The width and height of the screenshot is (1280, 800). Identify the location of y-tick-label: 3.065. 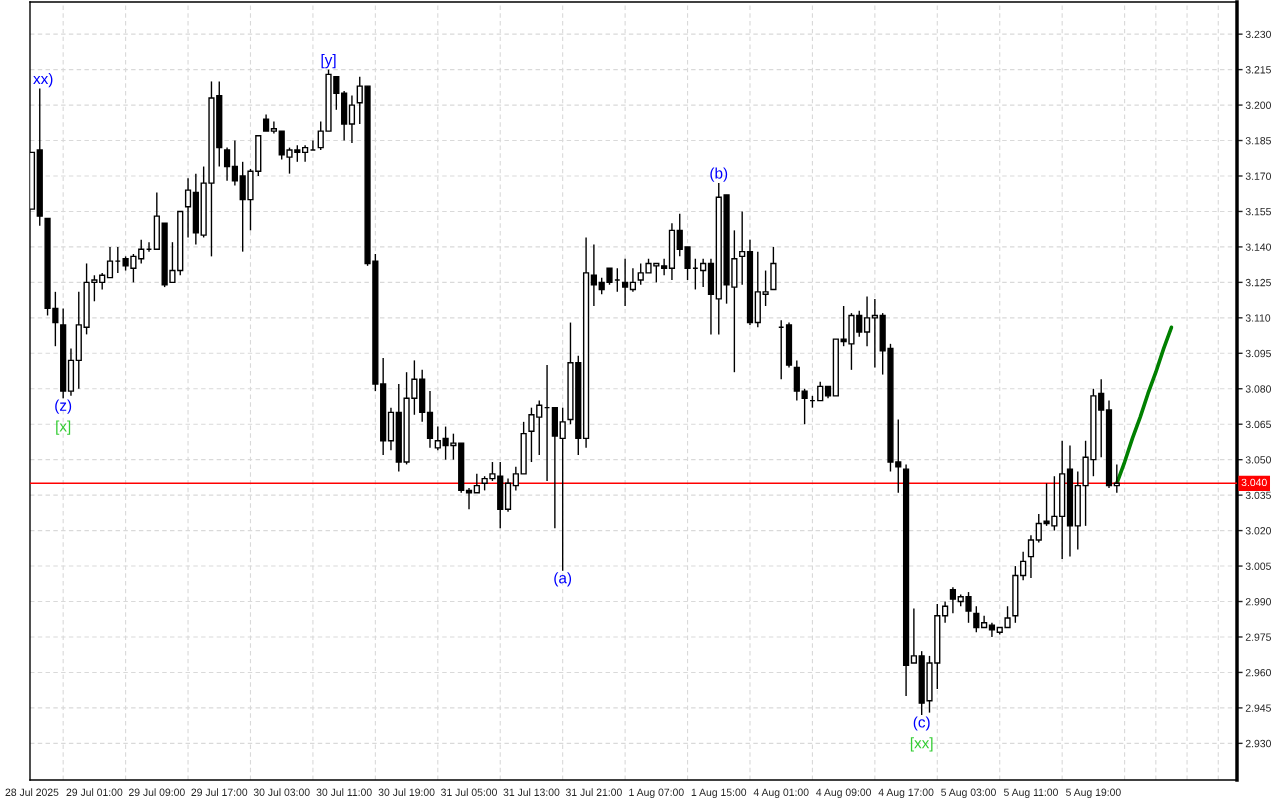
(1258, 424).